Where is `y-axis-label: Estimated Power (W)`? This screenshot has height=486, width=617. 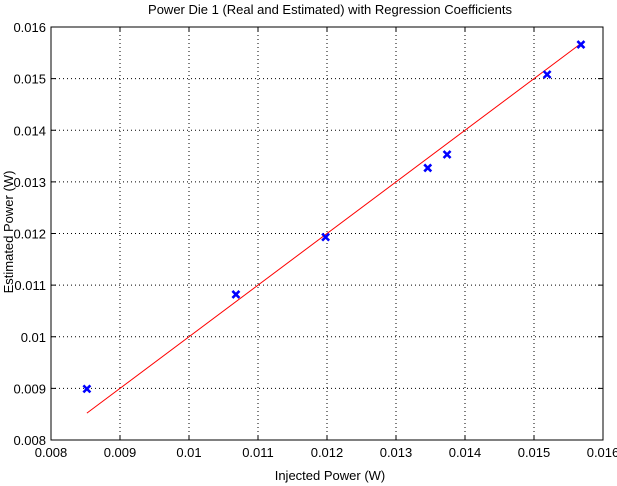 y-axis-label: Estimated Power (W) is located at coordinates (8, 232).